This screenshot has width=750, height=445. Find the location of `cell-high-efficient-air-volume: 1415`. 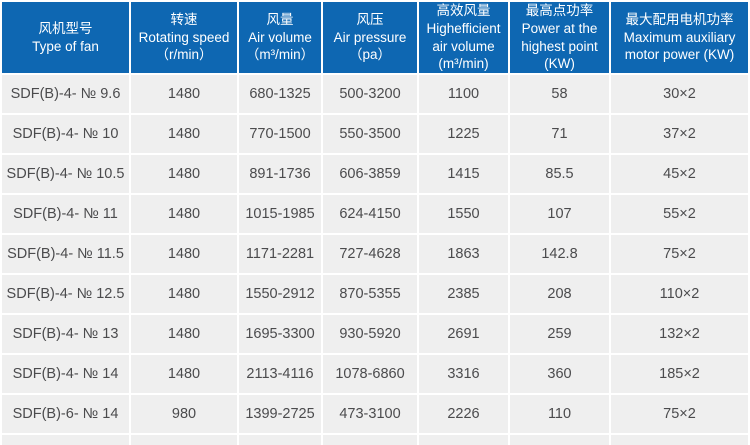

cell-high-efficient-air-volume: 1415 is located at coordinates (463, 174).